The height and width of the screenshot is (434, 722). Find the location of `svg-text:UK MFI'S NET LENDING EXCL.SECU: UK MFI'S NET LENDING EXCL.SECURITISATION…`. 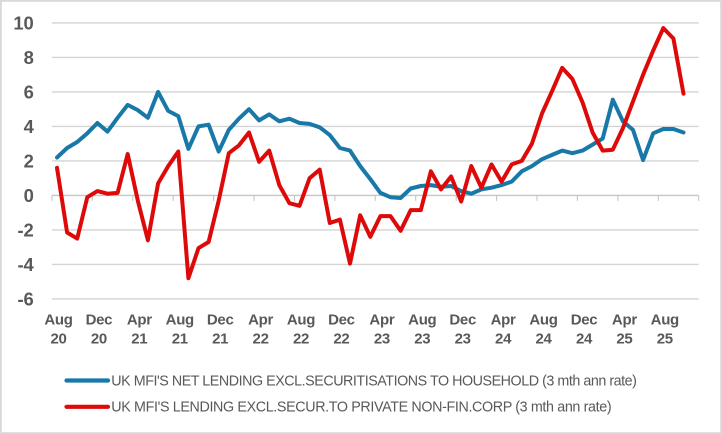

svg-text:UK MFI'S NET LENDING EXCL.SECU: UK MFI'S NET LENDING EXCL.SECURITISATION… is located at coordinates (373, 381).